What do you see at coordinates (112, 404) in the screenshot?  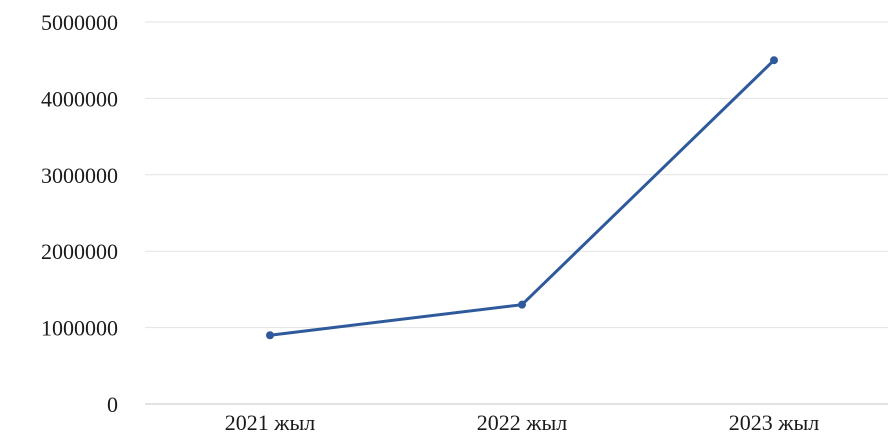 I see `y-tick-label: 0` at bounding box center [112, 404].